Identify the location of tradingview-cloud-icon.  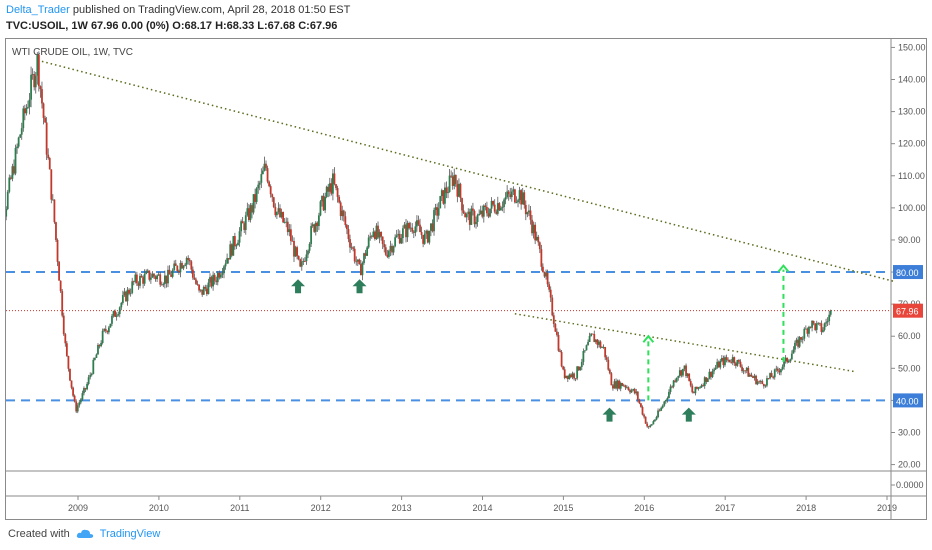
(84, 533).